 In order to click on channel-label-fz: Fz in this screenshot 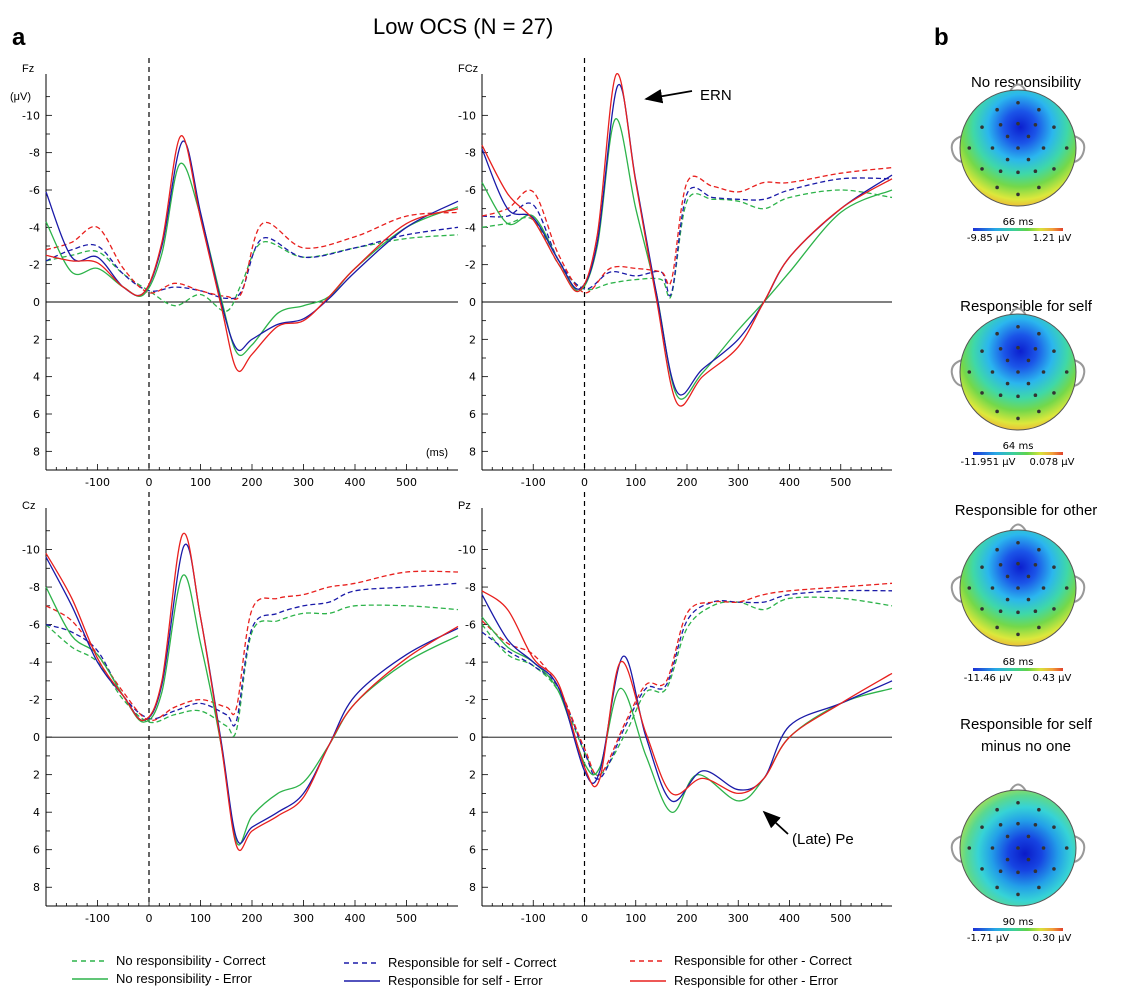, I will do `click(28, 69)`.